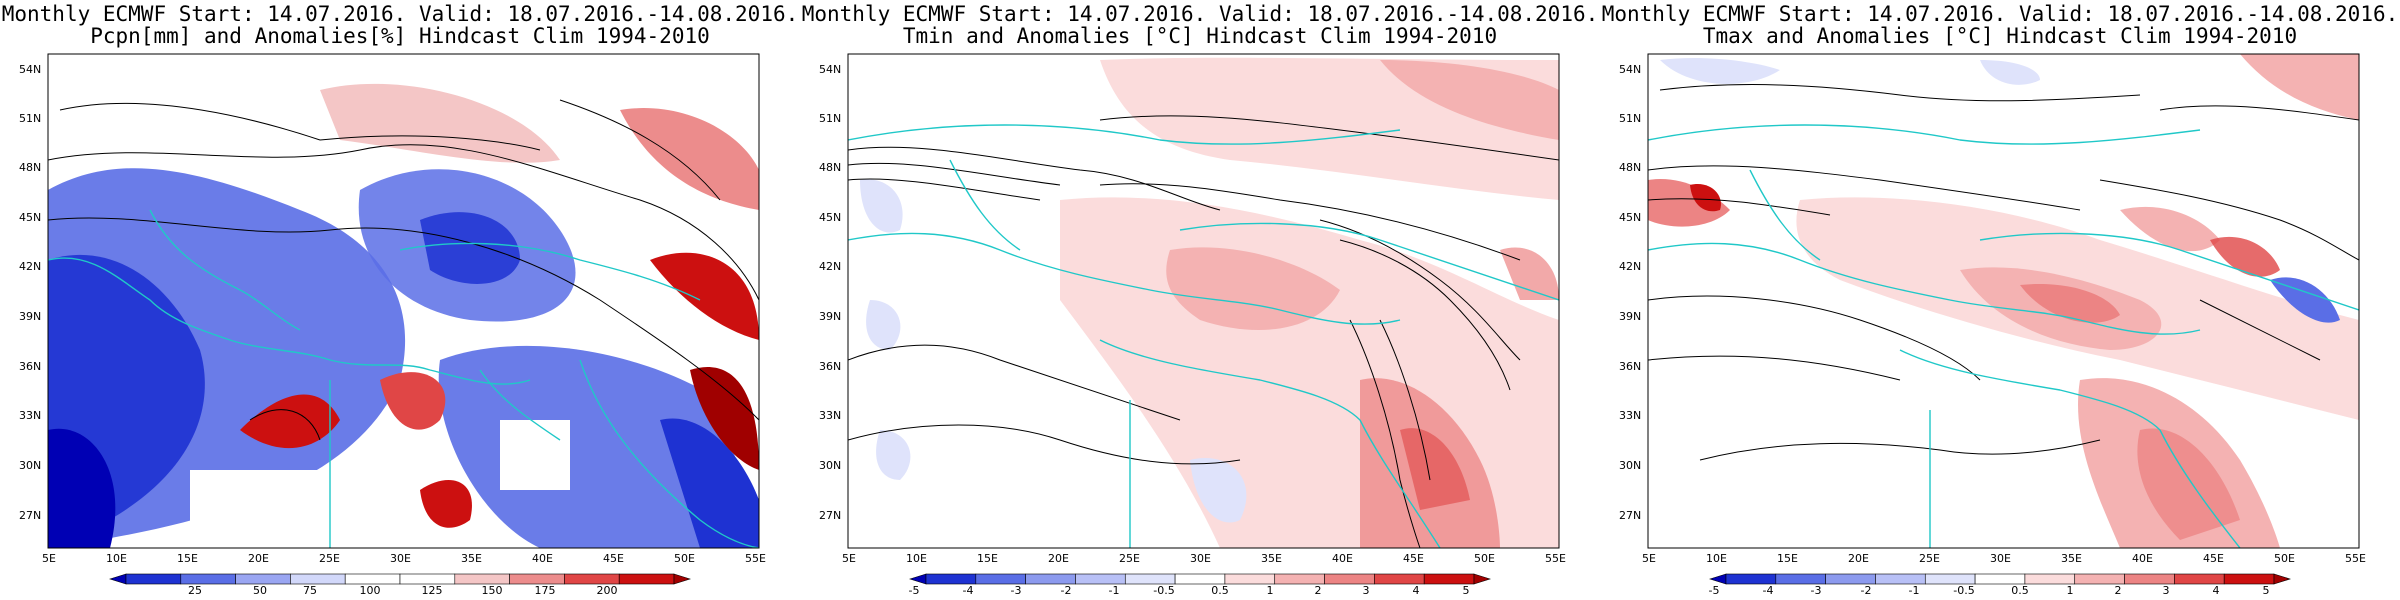 The height and width of the screenshot is (600, 2400). Describe the element at coordinates (1270, 590) in the screenshot. I see `colorbar-label: 1` at that location.